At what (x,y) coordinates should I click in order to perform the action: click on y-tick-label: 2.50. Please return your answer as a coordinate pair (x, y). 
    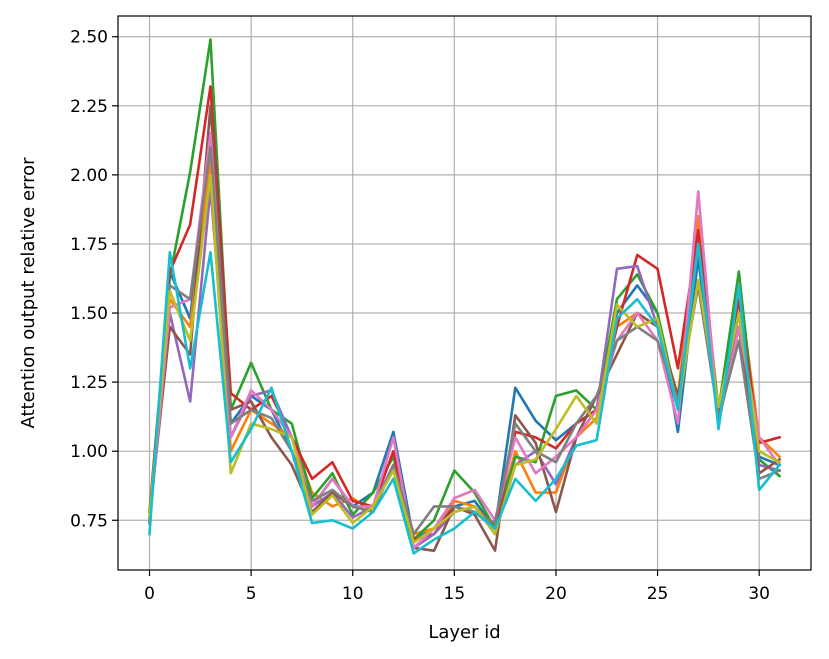
    Looking at the image, I should click on (89, 38).